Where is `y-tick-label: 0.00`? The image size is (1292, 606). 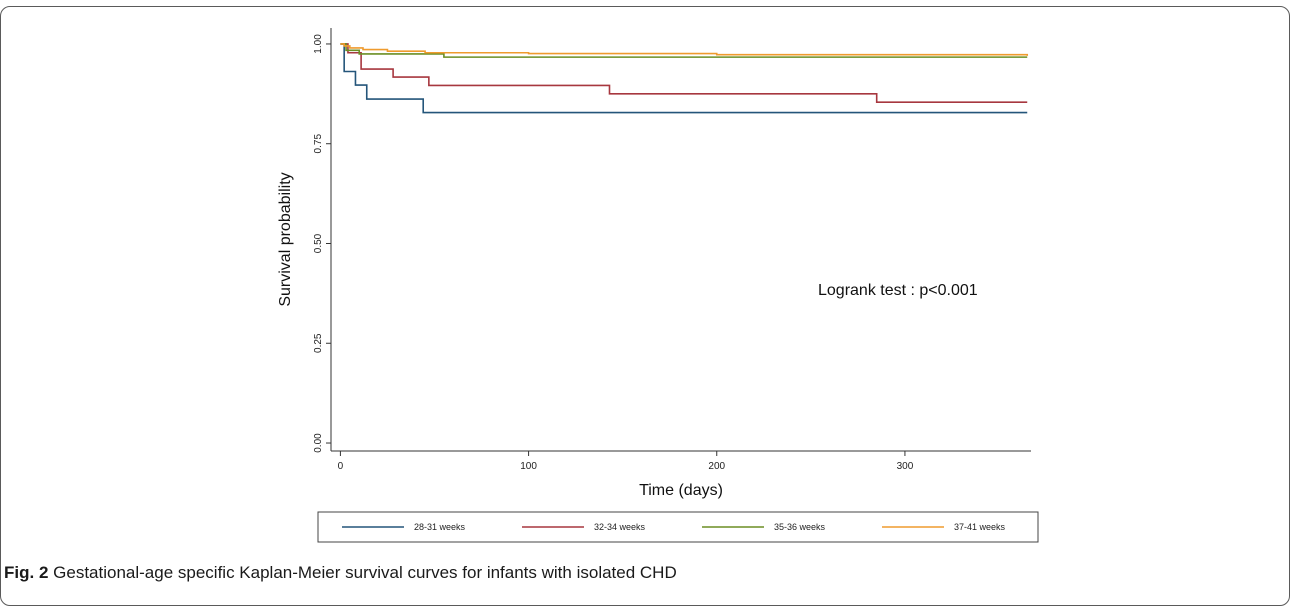 y-tick-label: 0.00 is located at coordinates (318, 443).